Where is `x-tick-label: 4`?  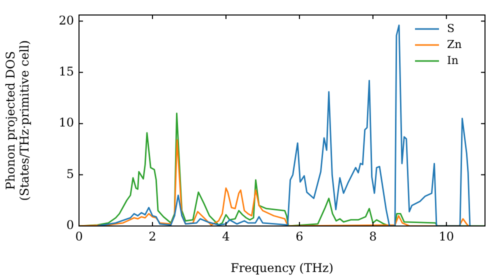
x-tick-label: 4 is located at coordinates (226, 236).